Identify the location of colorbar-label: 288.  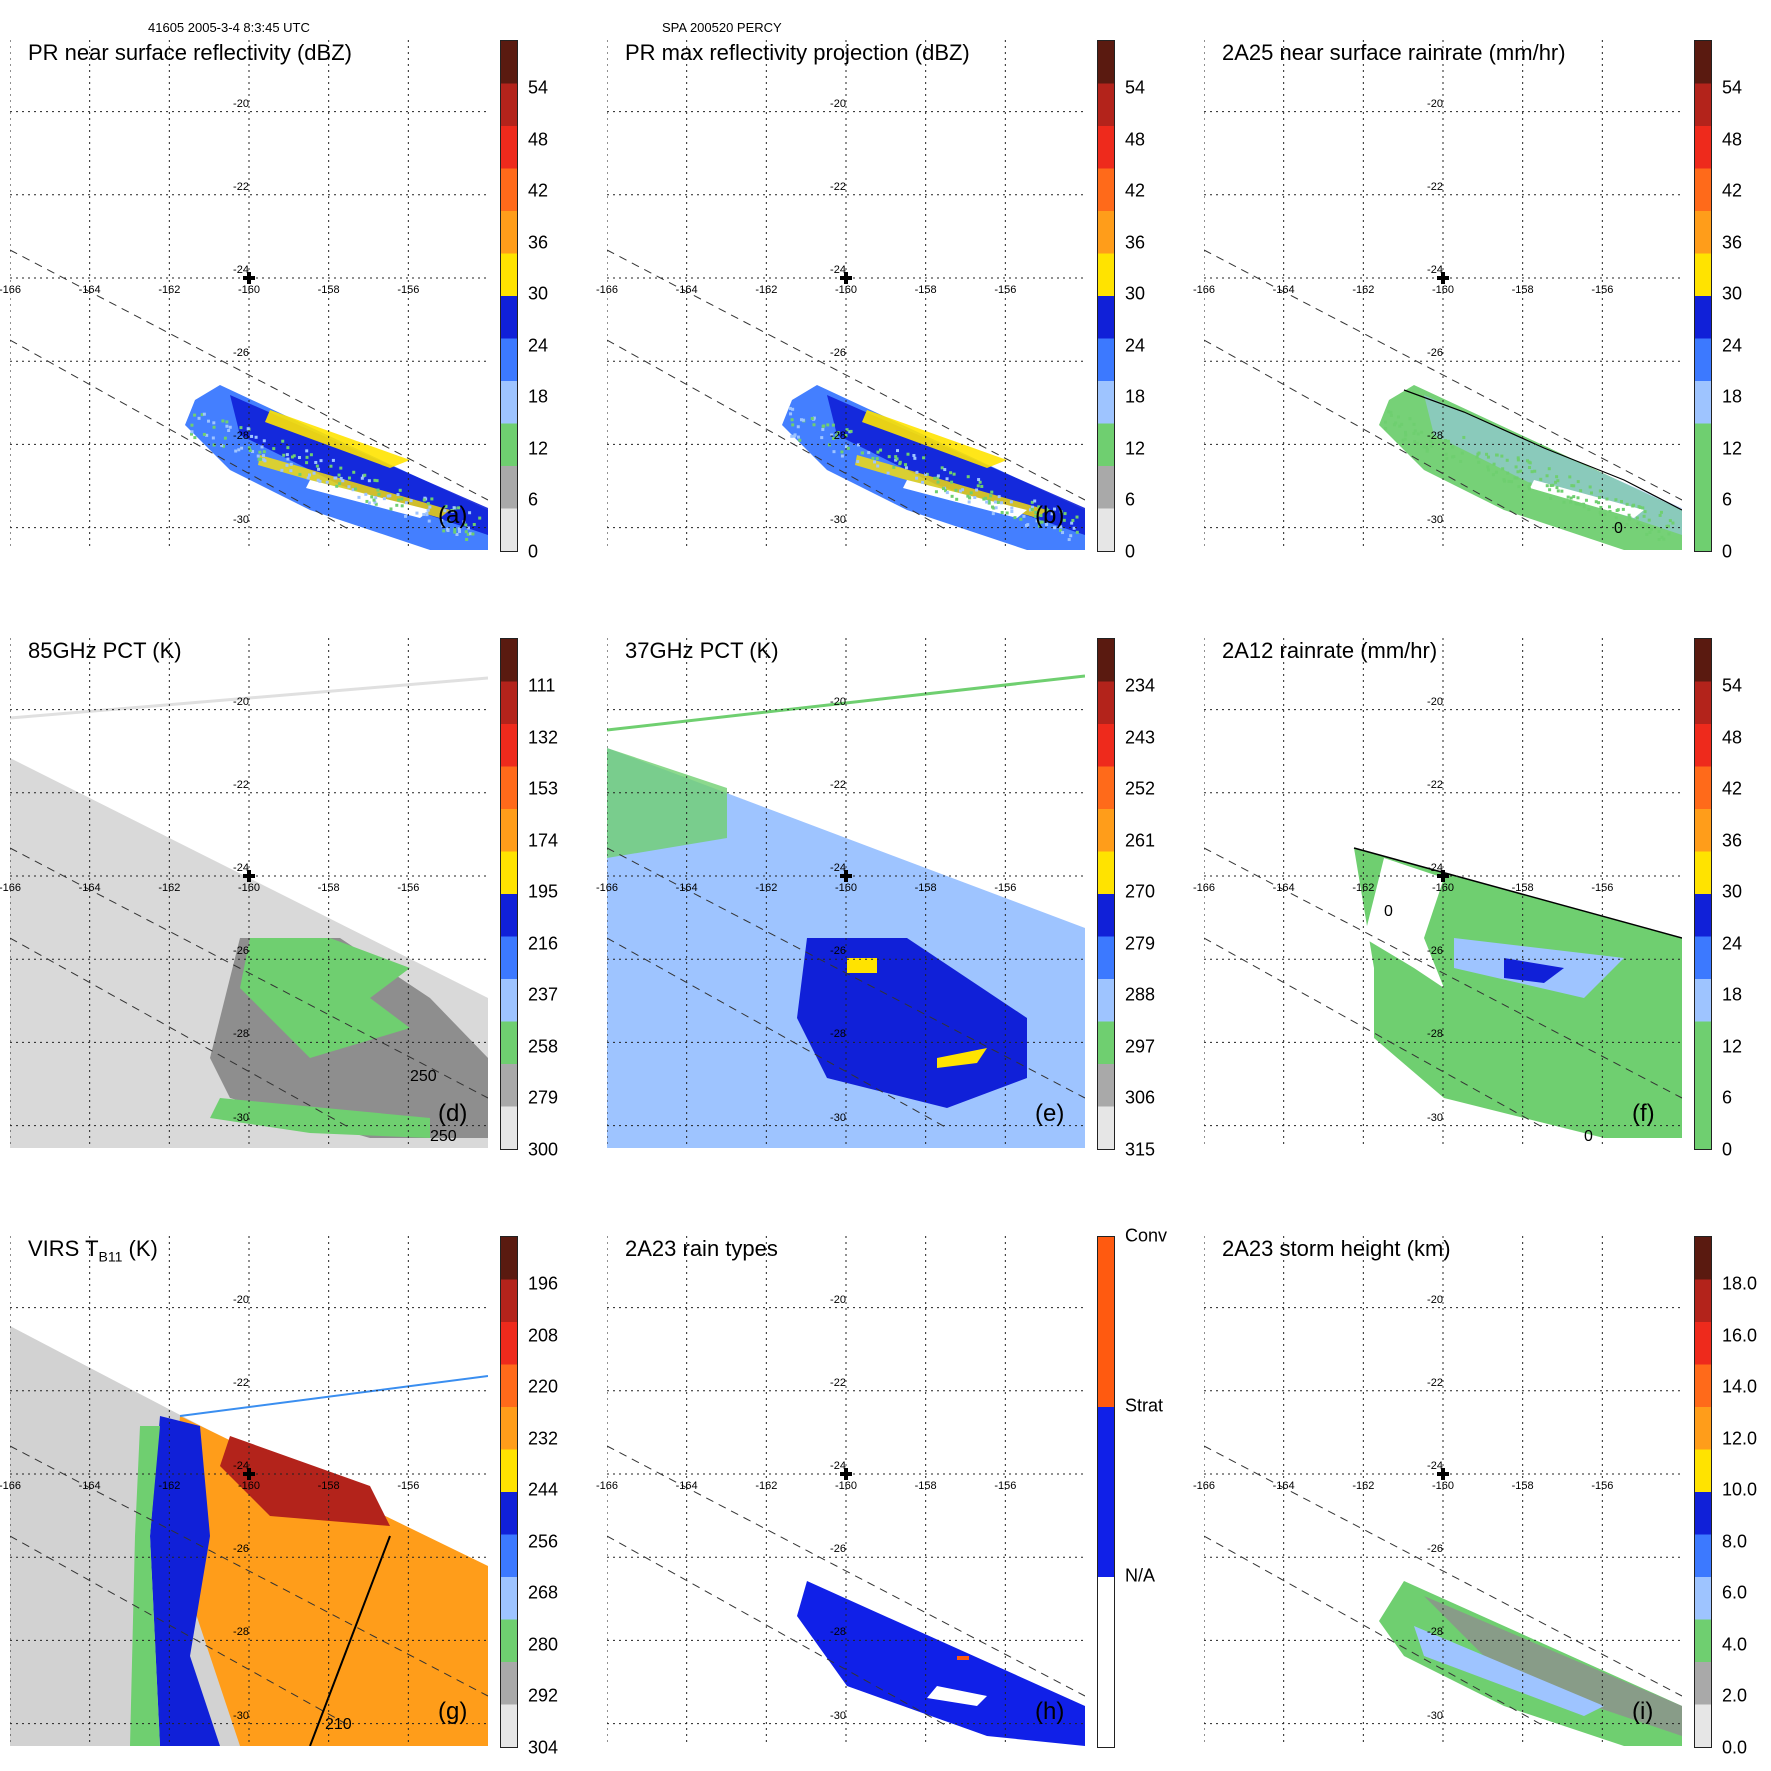
(1140, 994).